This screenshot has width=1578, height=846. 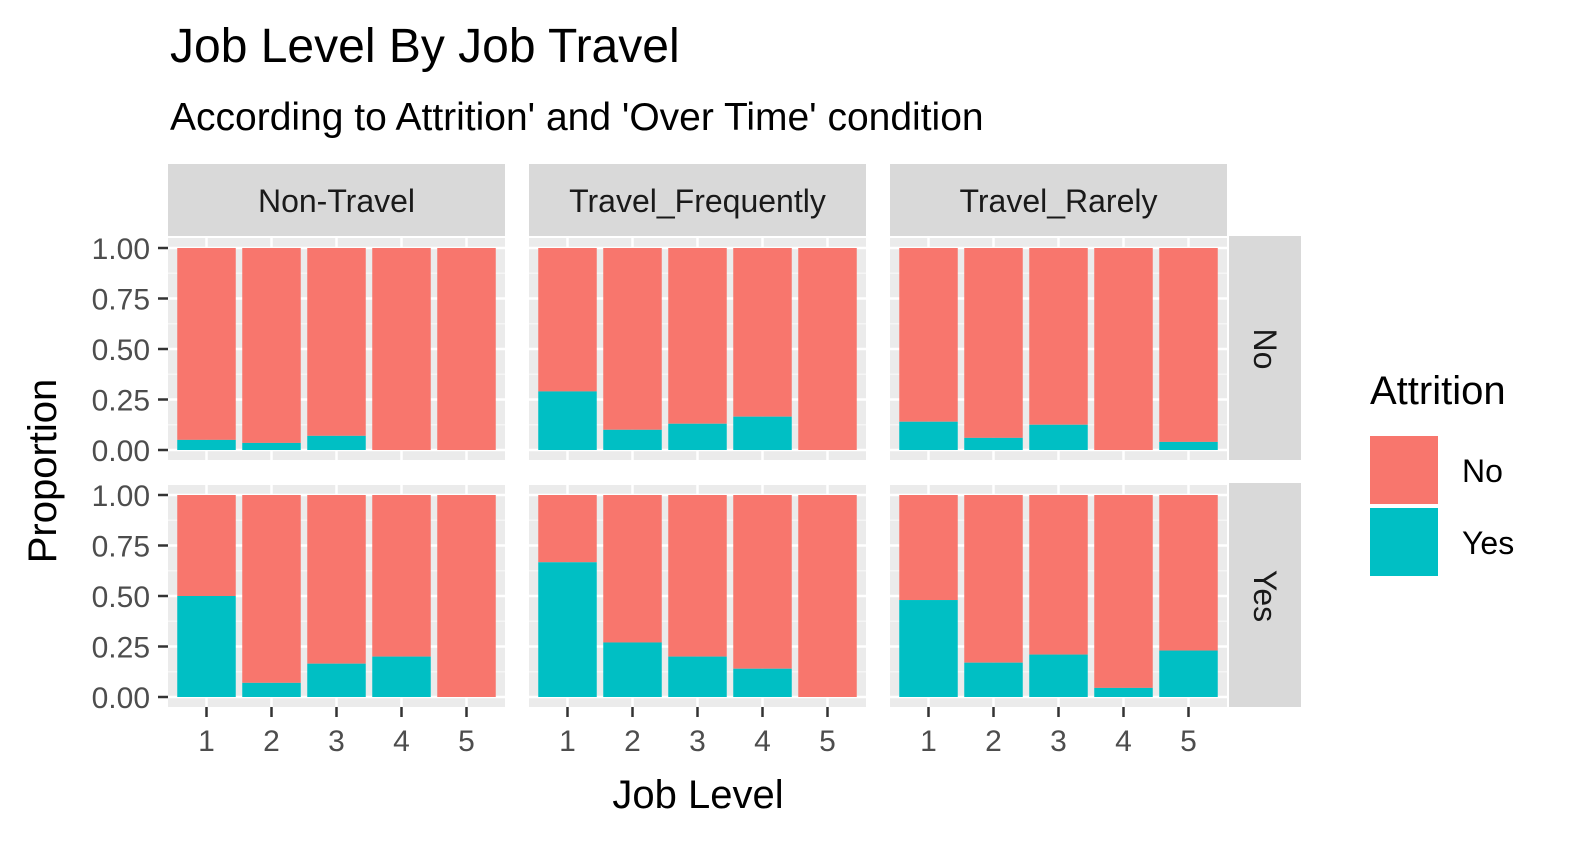 I want to click on facet-strip-label: Travel_Rarely, so click(x=1059, y=201).